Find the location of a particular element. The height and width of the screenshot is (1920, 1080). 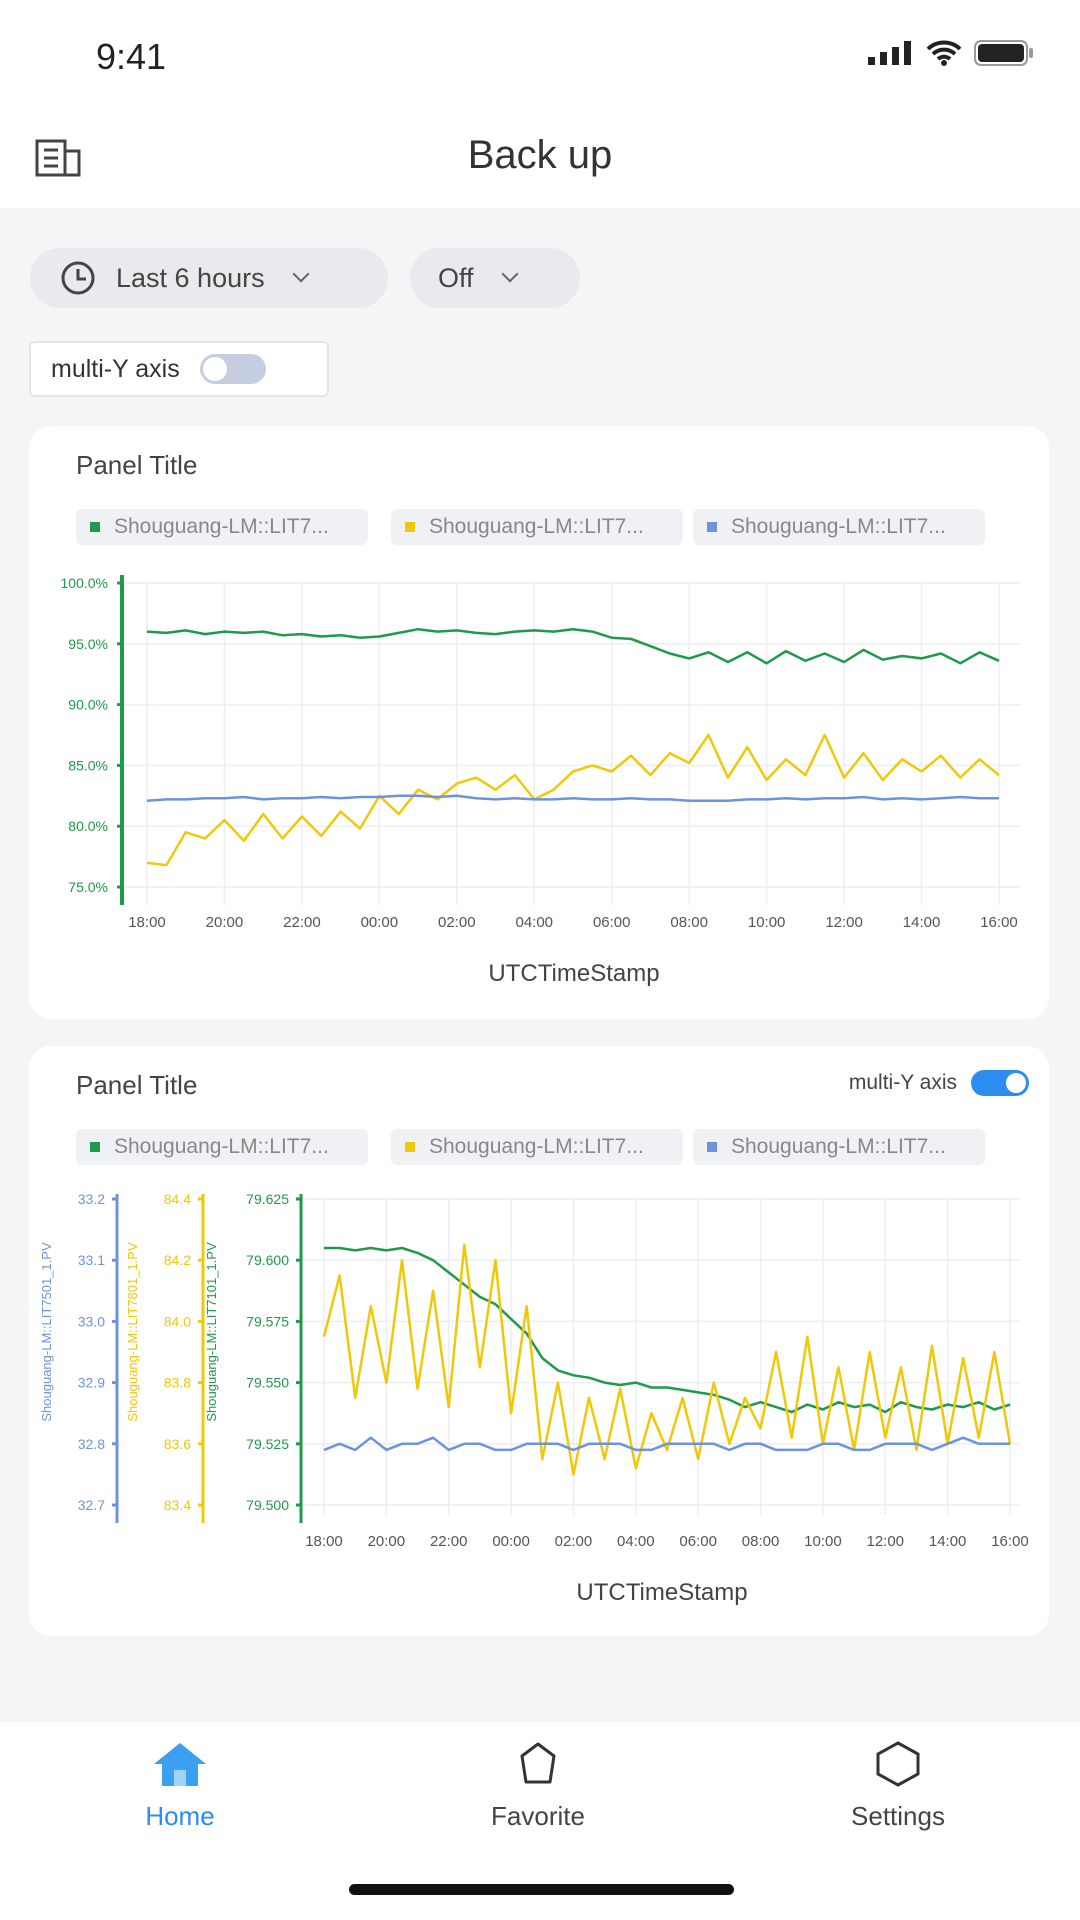

y-tick-label: 32.8 is located at coordinates (91, 1444).